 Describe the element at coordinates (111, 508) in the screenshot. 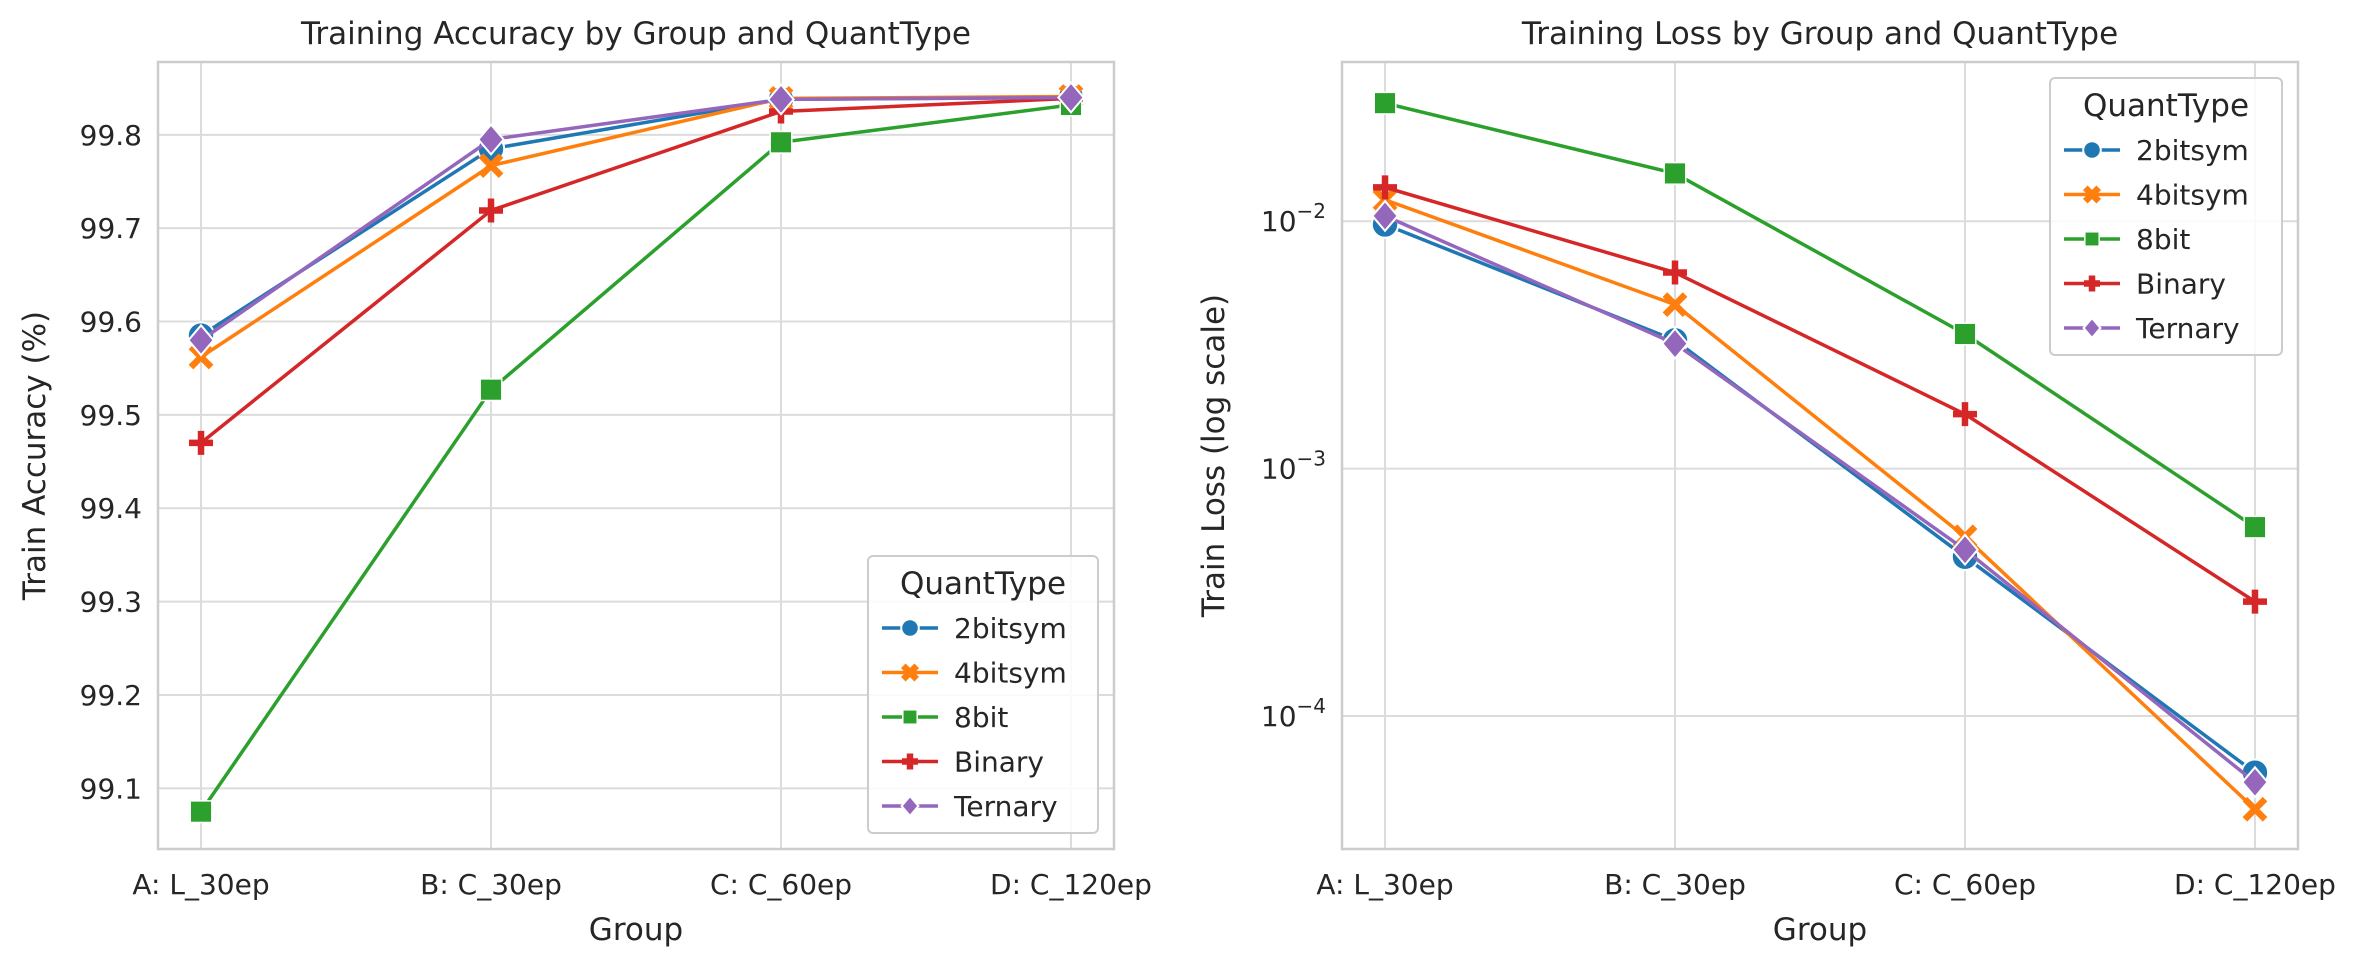

I see `y-tick-label: 99.4` at that location.